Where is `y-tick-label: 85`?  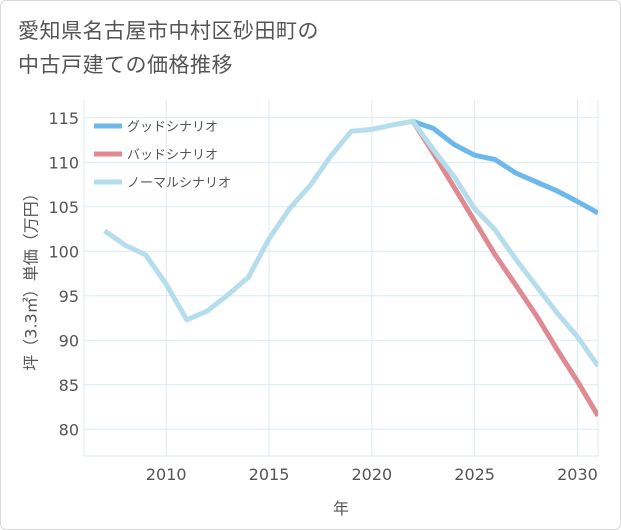 y-tick-label: 85 is located at coordinates (69, 385).